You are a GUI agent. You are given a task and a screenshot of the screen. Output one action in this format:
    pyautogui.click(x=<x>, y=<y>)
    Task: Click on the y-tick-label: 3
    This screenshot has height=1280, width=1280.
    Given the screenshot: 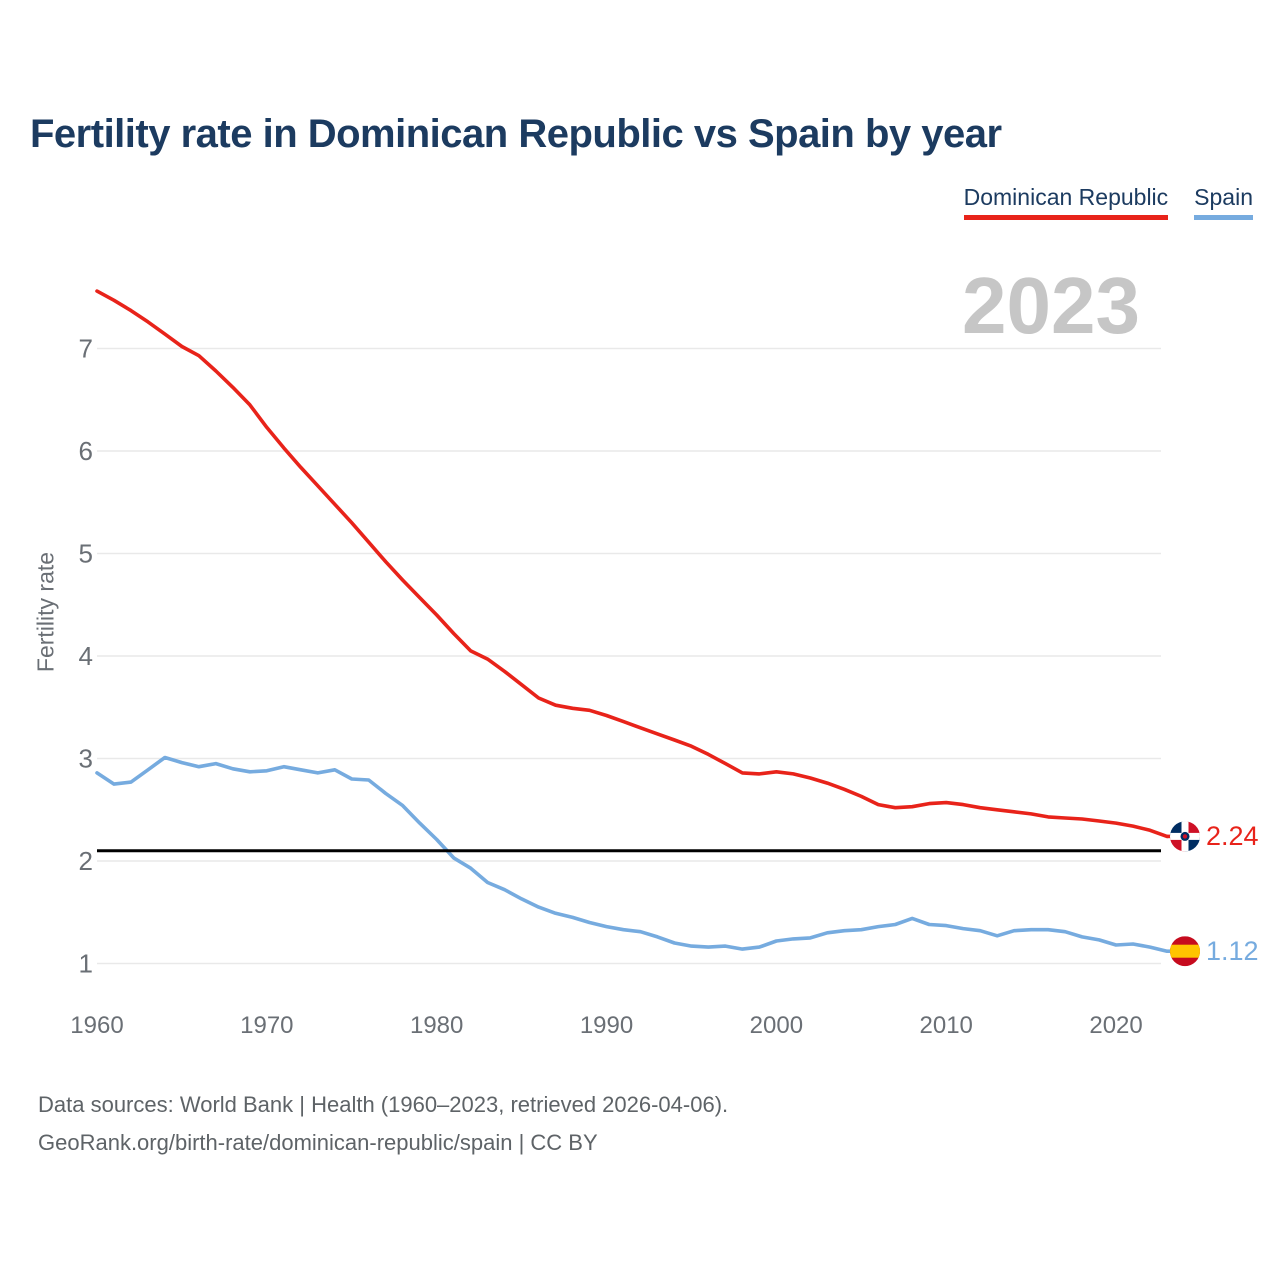 What is the action you would take?
    pyautogui.click(x=86, y=759)
    